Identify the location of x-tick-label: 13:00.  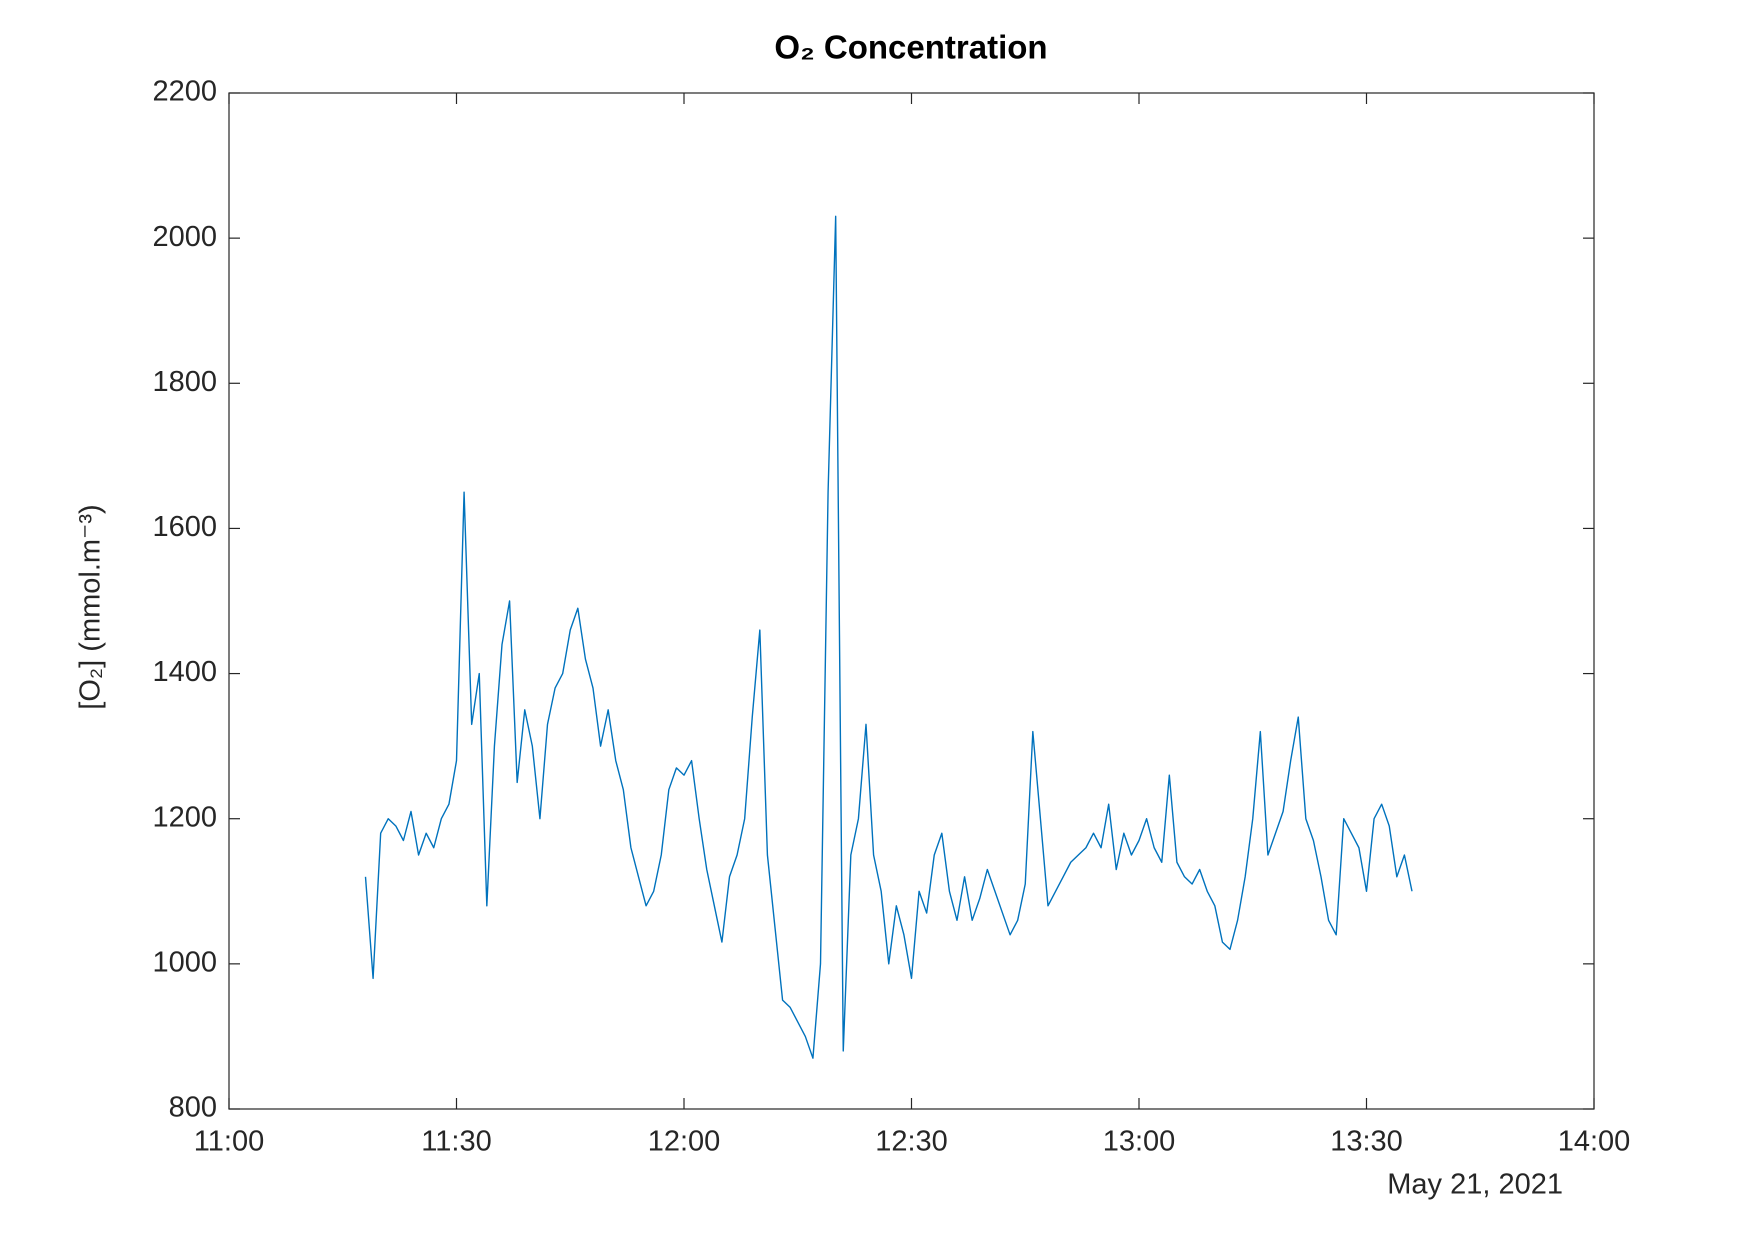
(1139, 1142).